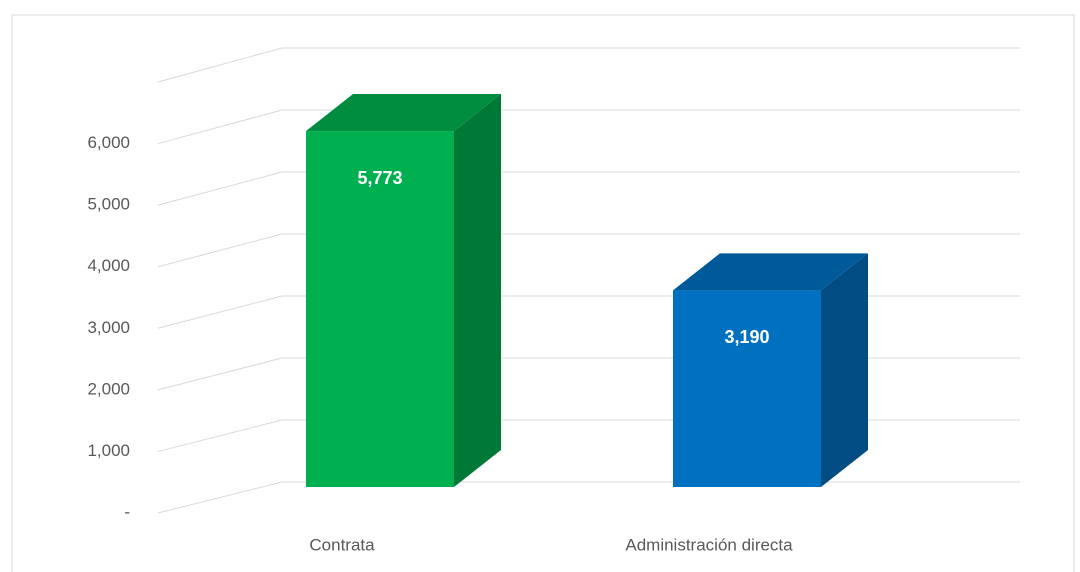  Describe the element at coordinates (108, 450) in the screenshot. I see `y-tick-label: 1,000` at that location.